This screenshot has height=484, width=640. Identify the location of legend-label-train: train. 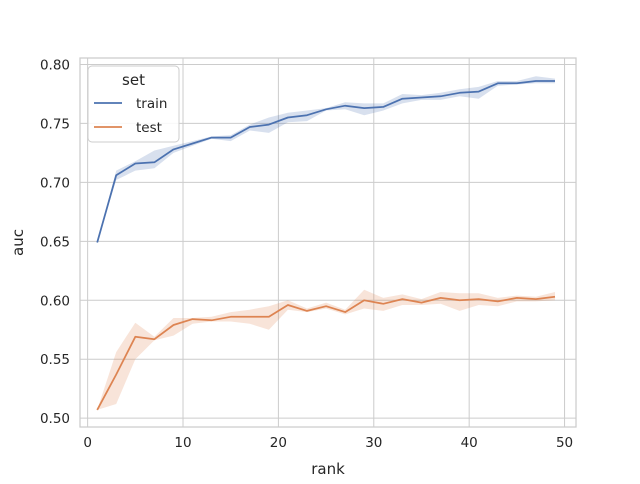
(151, 104).